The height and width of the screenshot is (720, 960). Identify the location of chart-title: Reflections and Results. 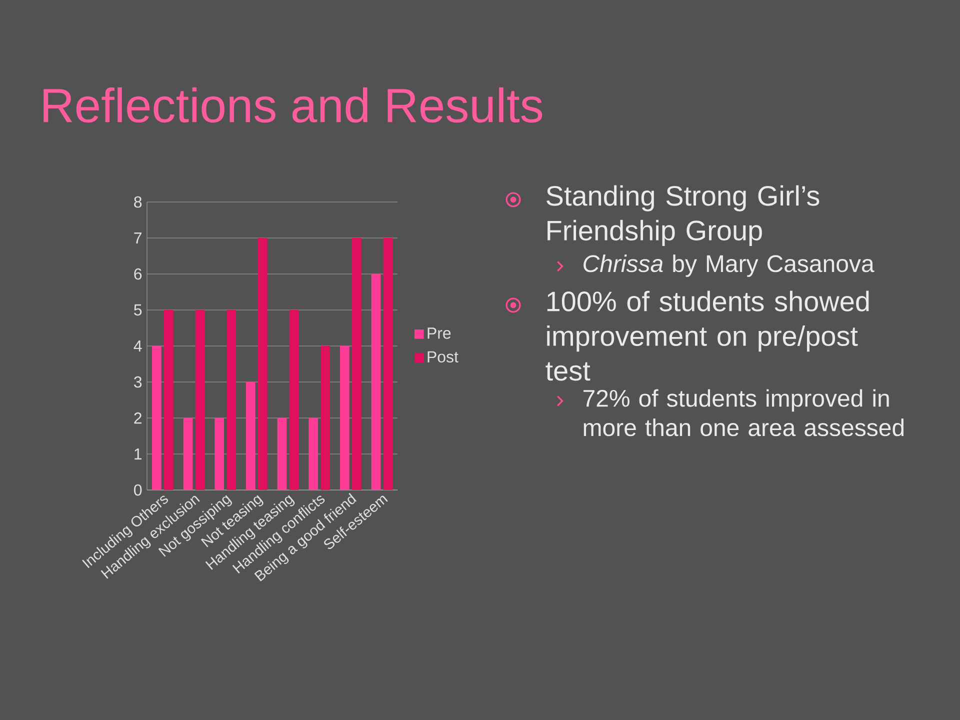
(293, 105).